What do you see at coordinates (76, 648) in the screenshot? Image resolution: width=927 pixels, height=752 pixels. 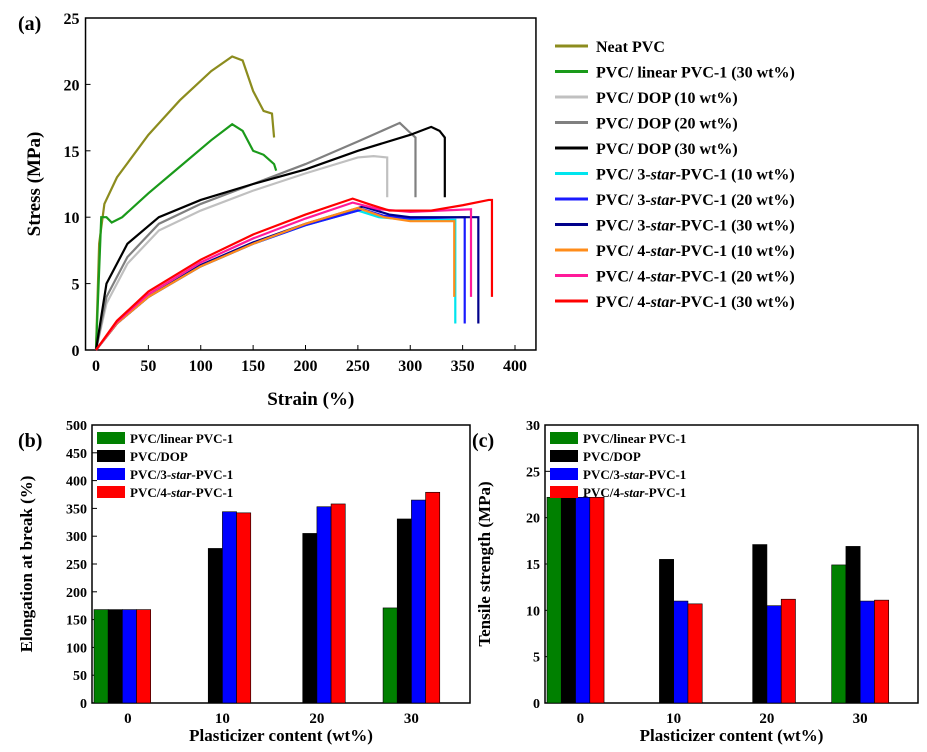 I see `y-tick-label: 100` at bounding box center [76, 648].